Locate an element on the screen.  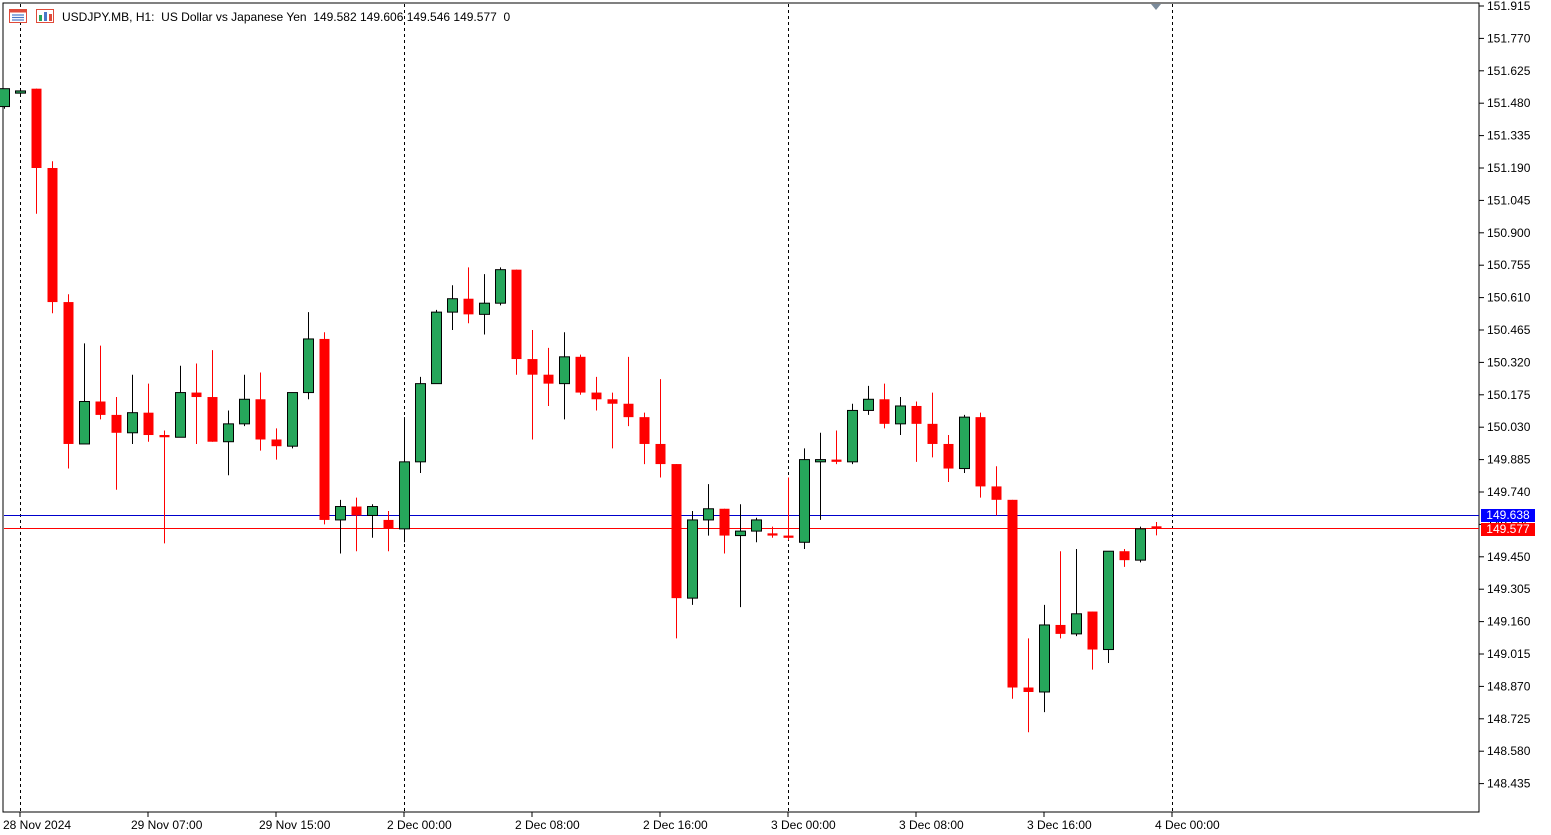
price-tick-label: 148.580 is located at coordinates (1509, 751).